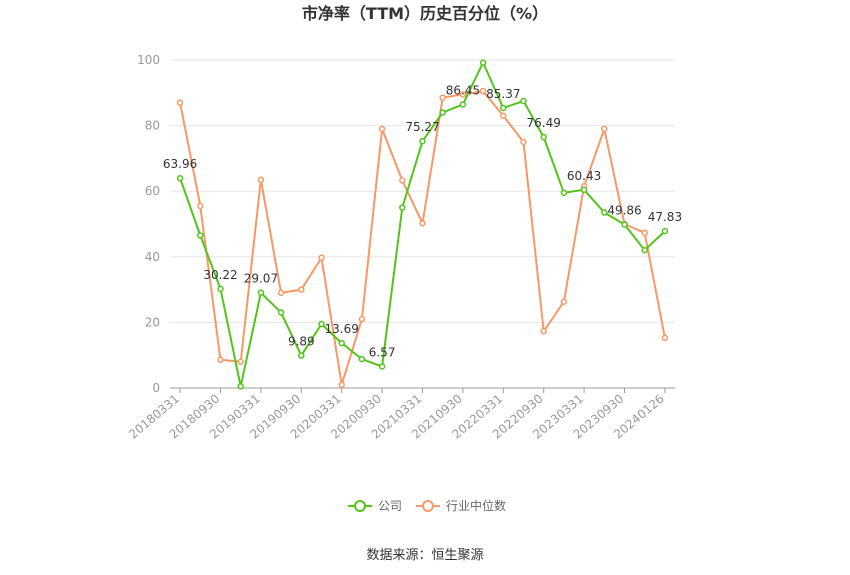  I want to click on data-label: 76.49, so click(544, 123).